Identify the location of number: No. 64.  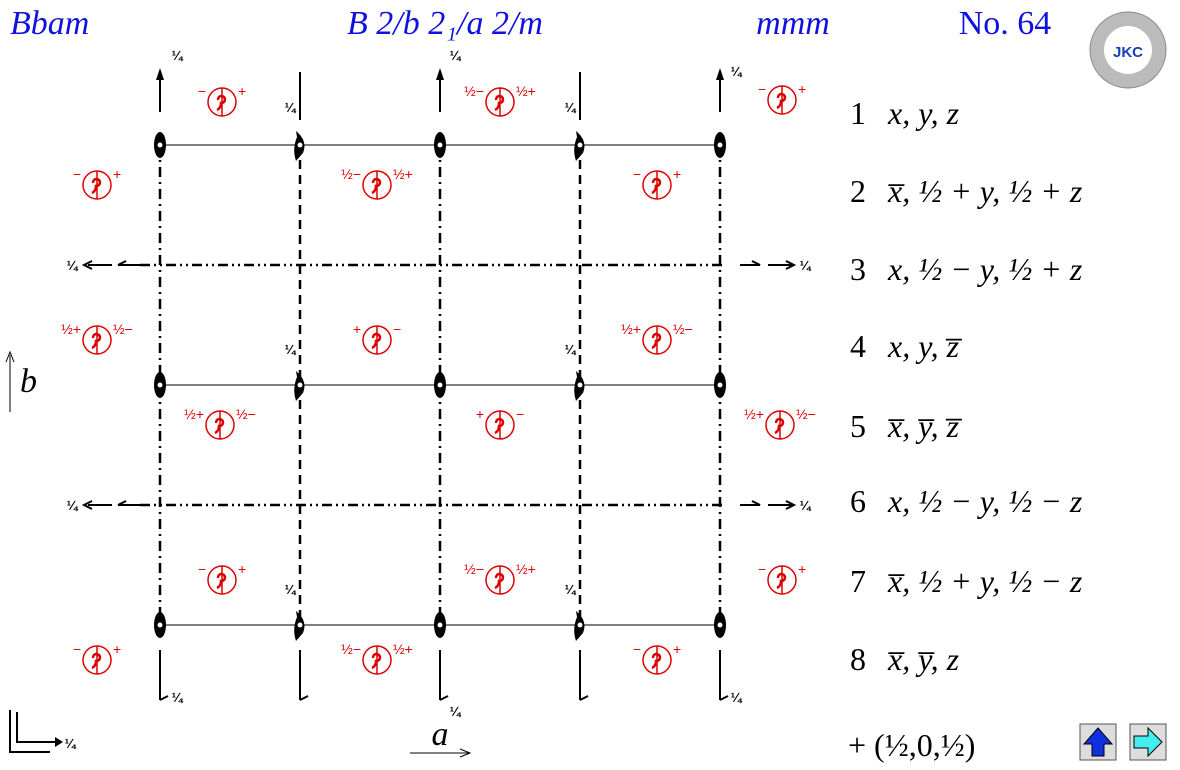
(1005, 23).